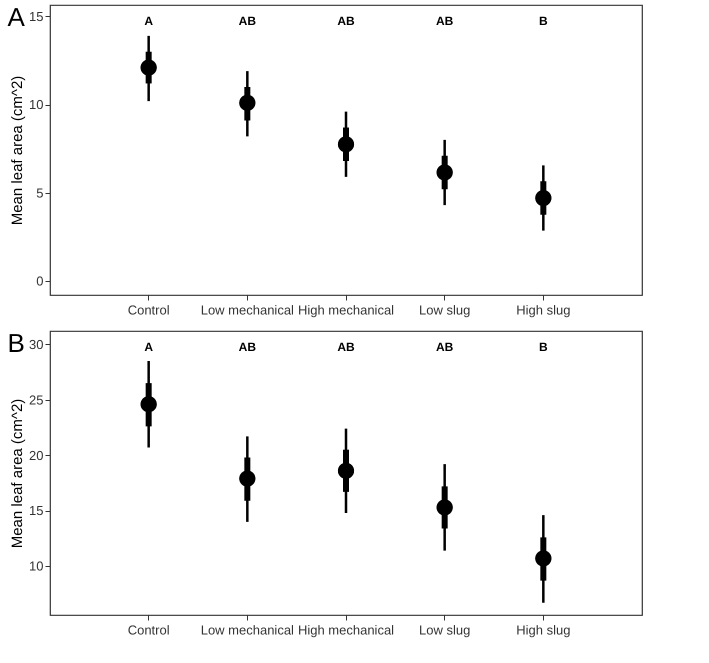 This screenshot has height=663, width=709. Describe the element at coordinates (36, 455) in the screenshot. I see `y-tick-label: 20` at that location.